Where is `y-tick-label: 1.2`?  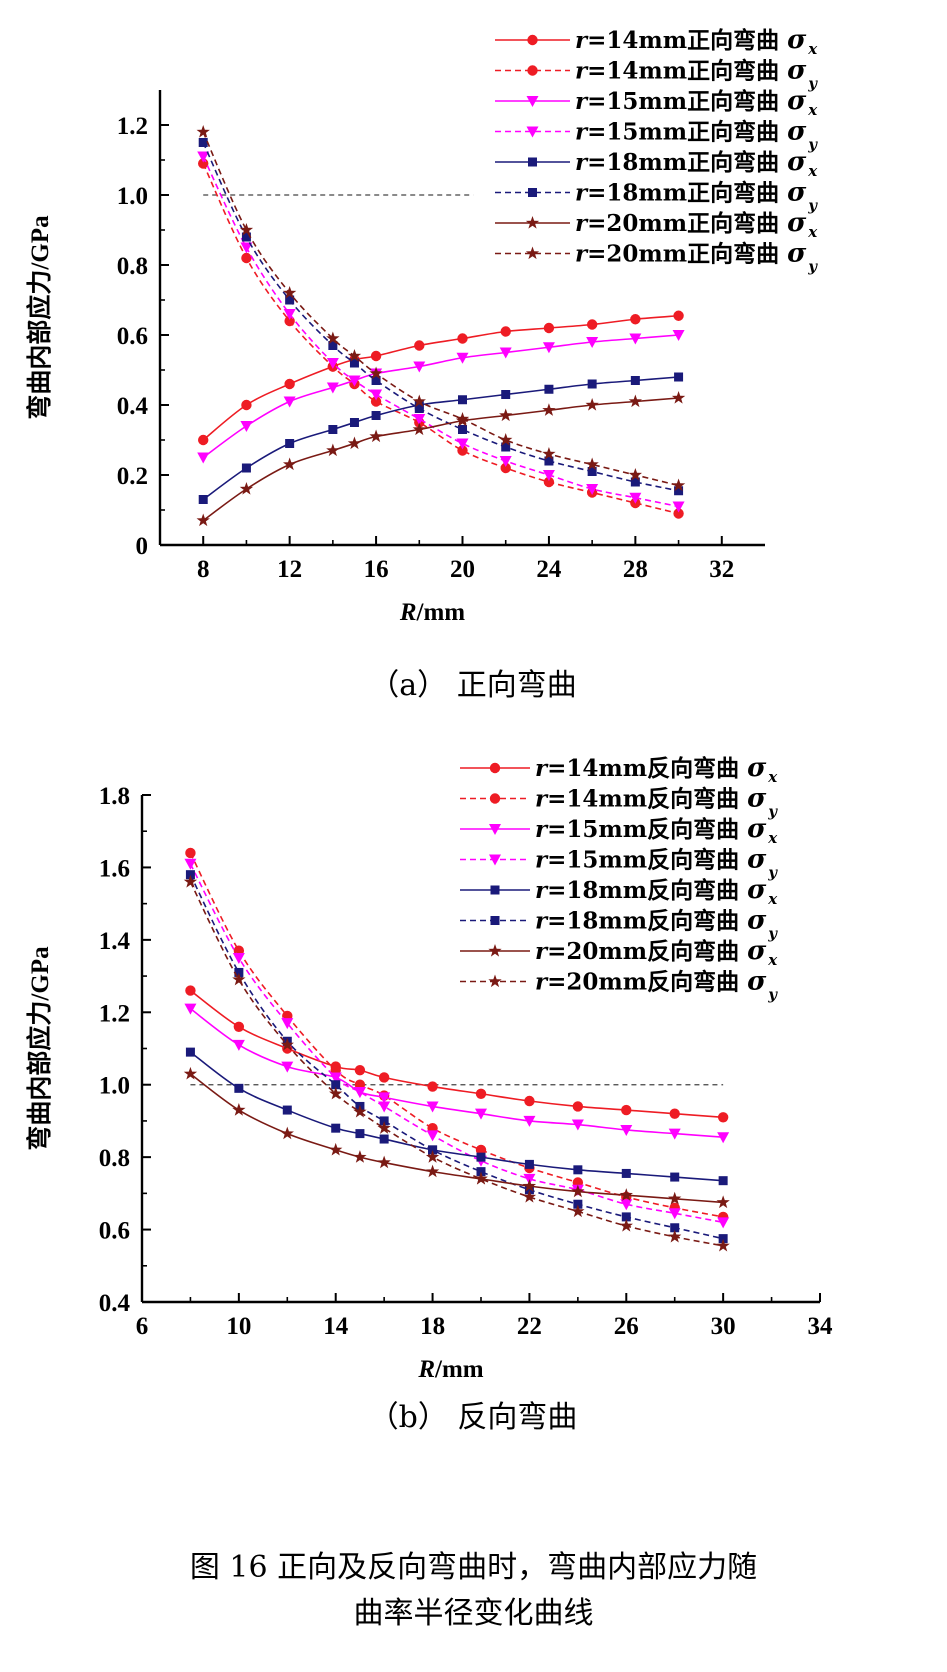 y-tick-label: 1.2 is located at coordinates (114, 1013).